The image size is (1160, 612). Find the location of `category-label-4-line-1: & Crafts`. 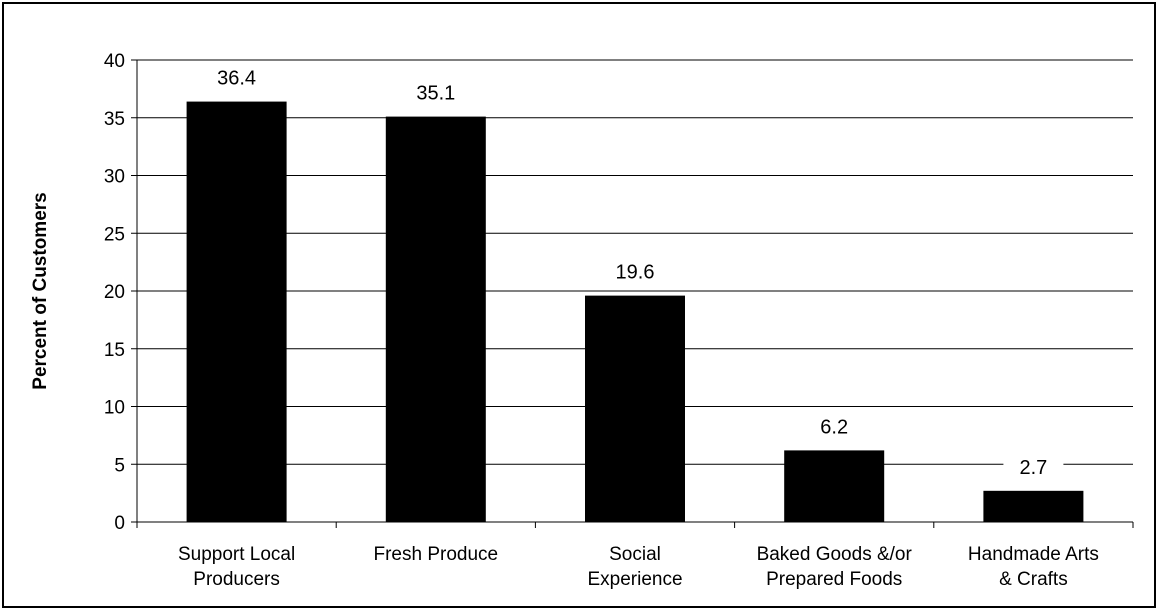

category-label-4-line-1: & Crafts is located at coordinates (1033, 579).